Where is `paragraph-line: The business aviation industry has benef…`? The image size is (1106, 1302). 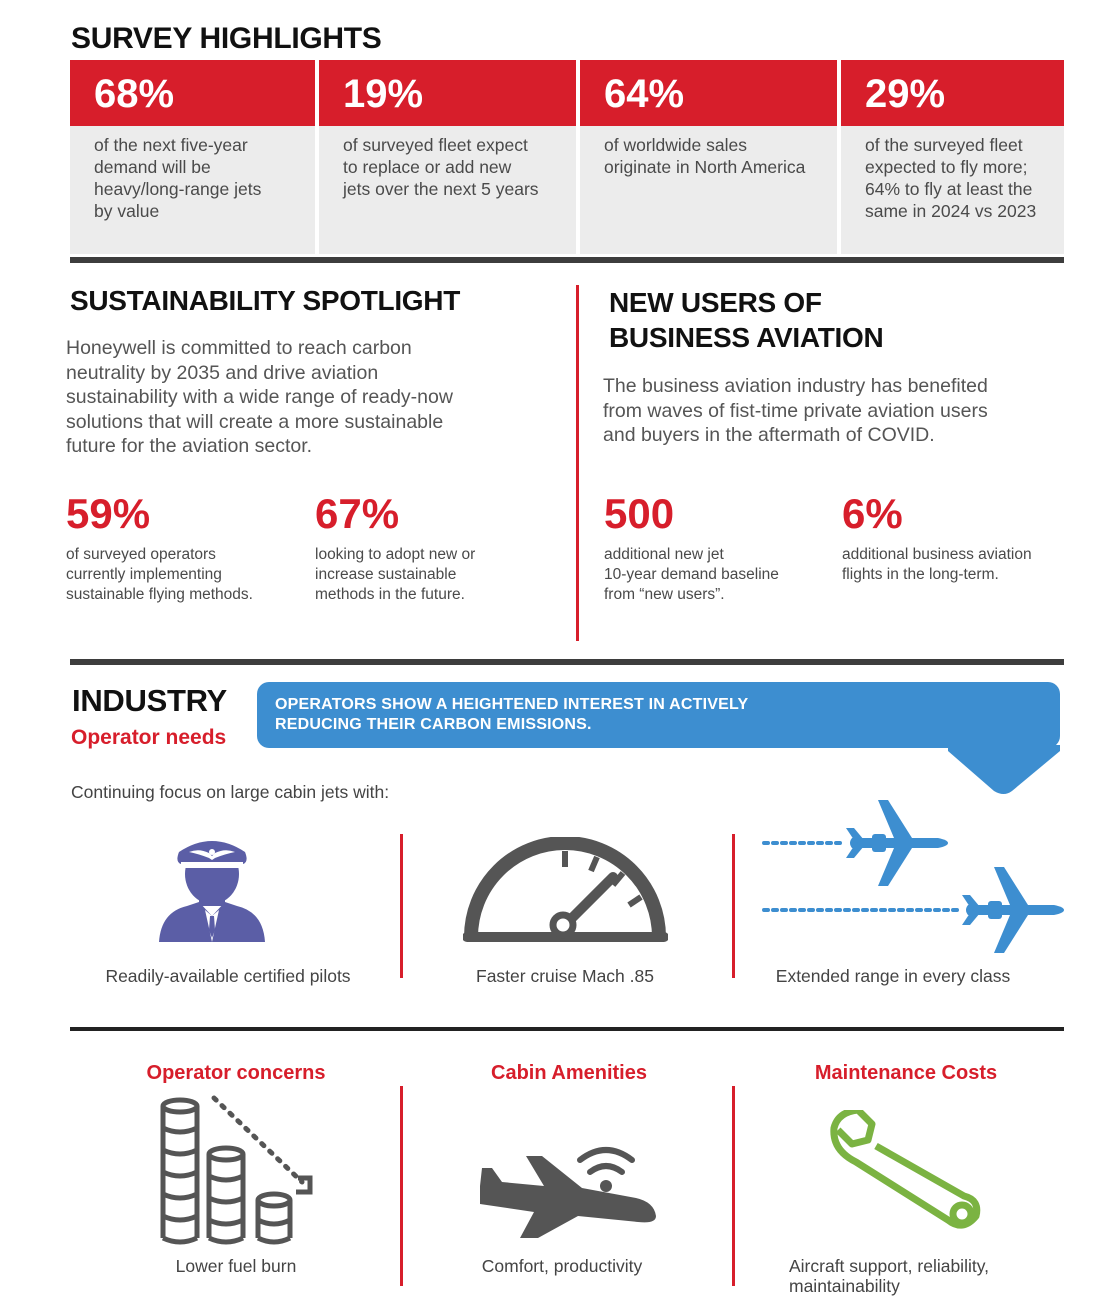 paragraph-line: The business aviation industry has benef… is located at coordinates (795, 386).